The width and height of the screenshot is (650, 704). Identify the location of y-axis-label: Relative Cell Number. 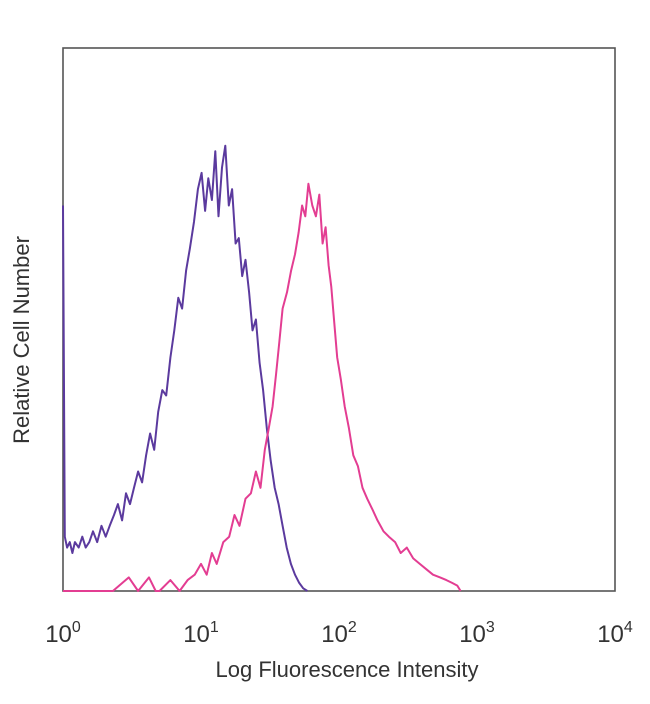
(21, 340).